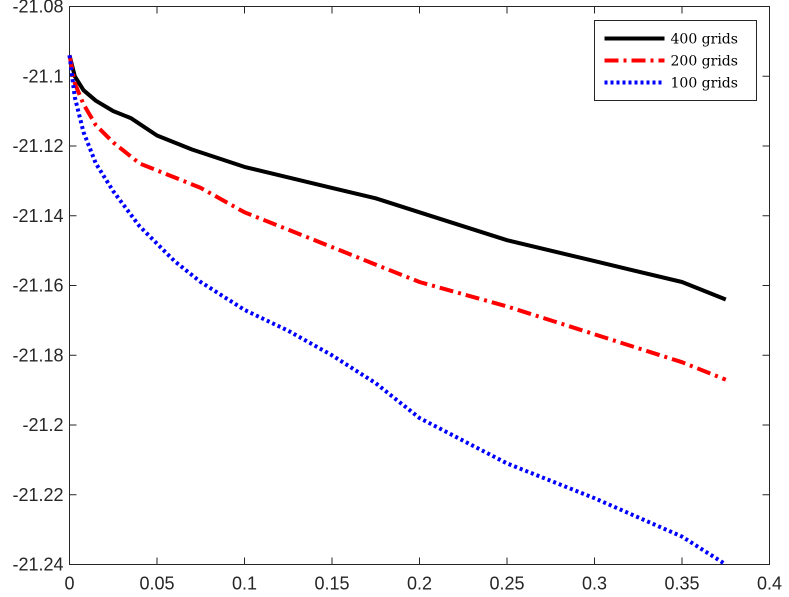 The width and height of the screenshot is (789, 597). Describe the element at coordinates (419, 584) in the screenshot. I see `x-tick-label: 0.2` at that location.